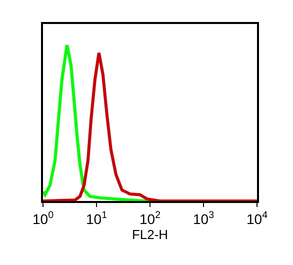 The width and height of the screenshot is (293, 265). Describe the element at coordinates (257, 218) in the screenshot. I see `x-tick-label: 10$^{4}$` at that location.